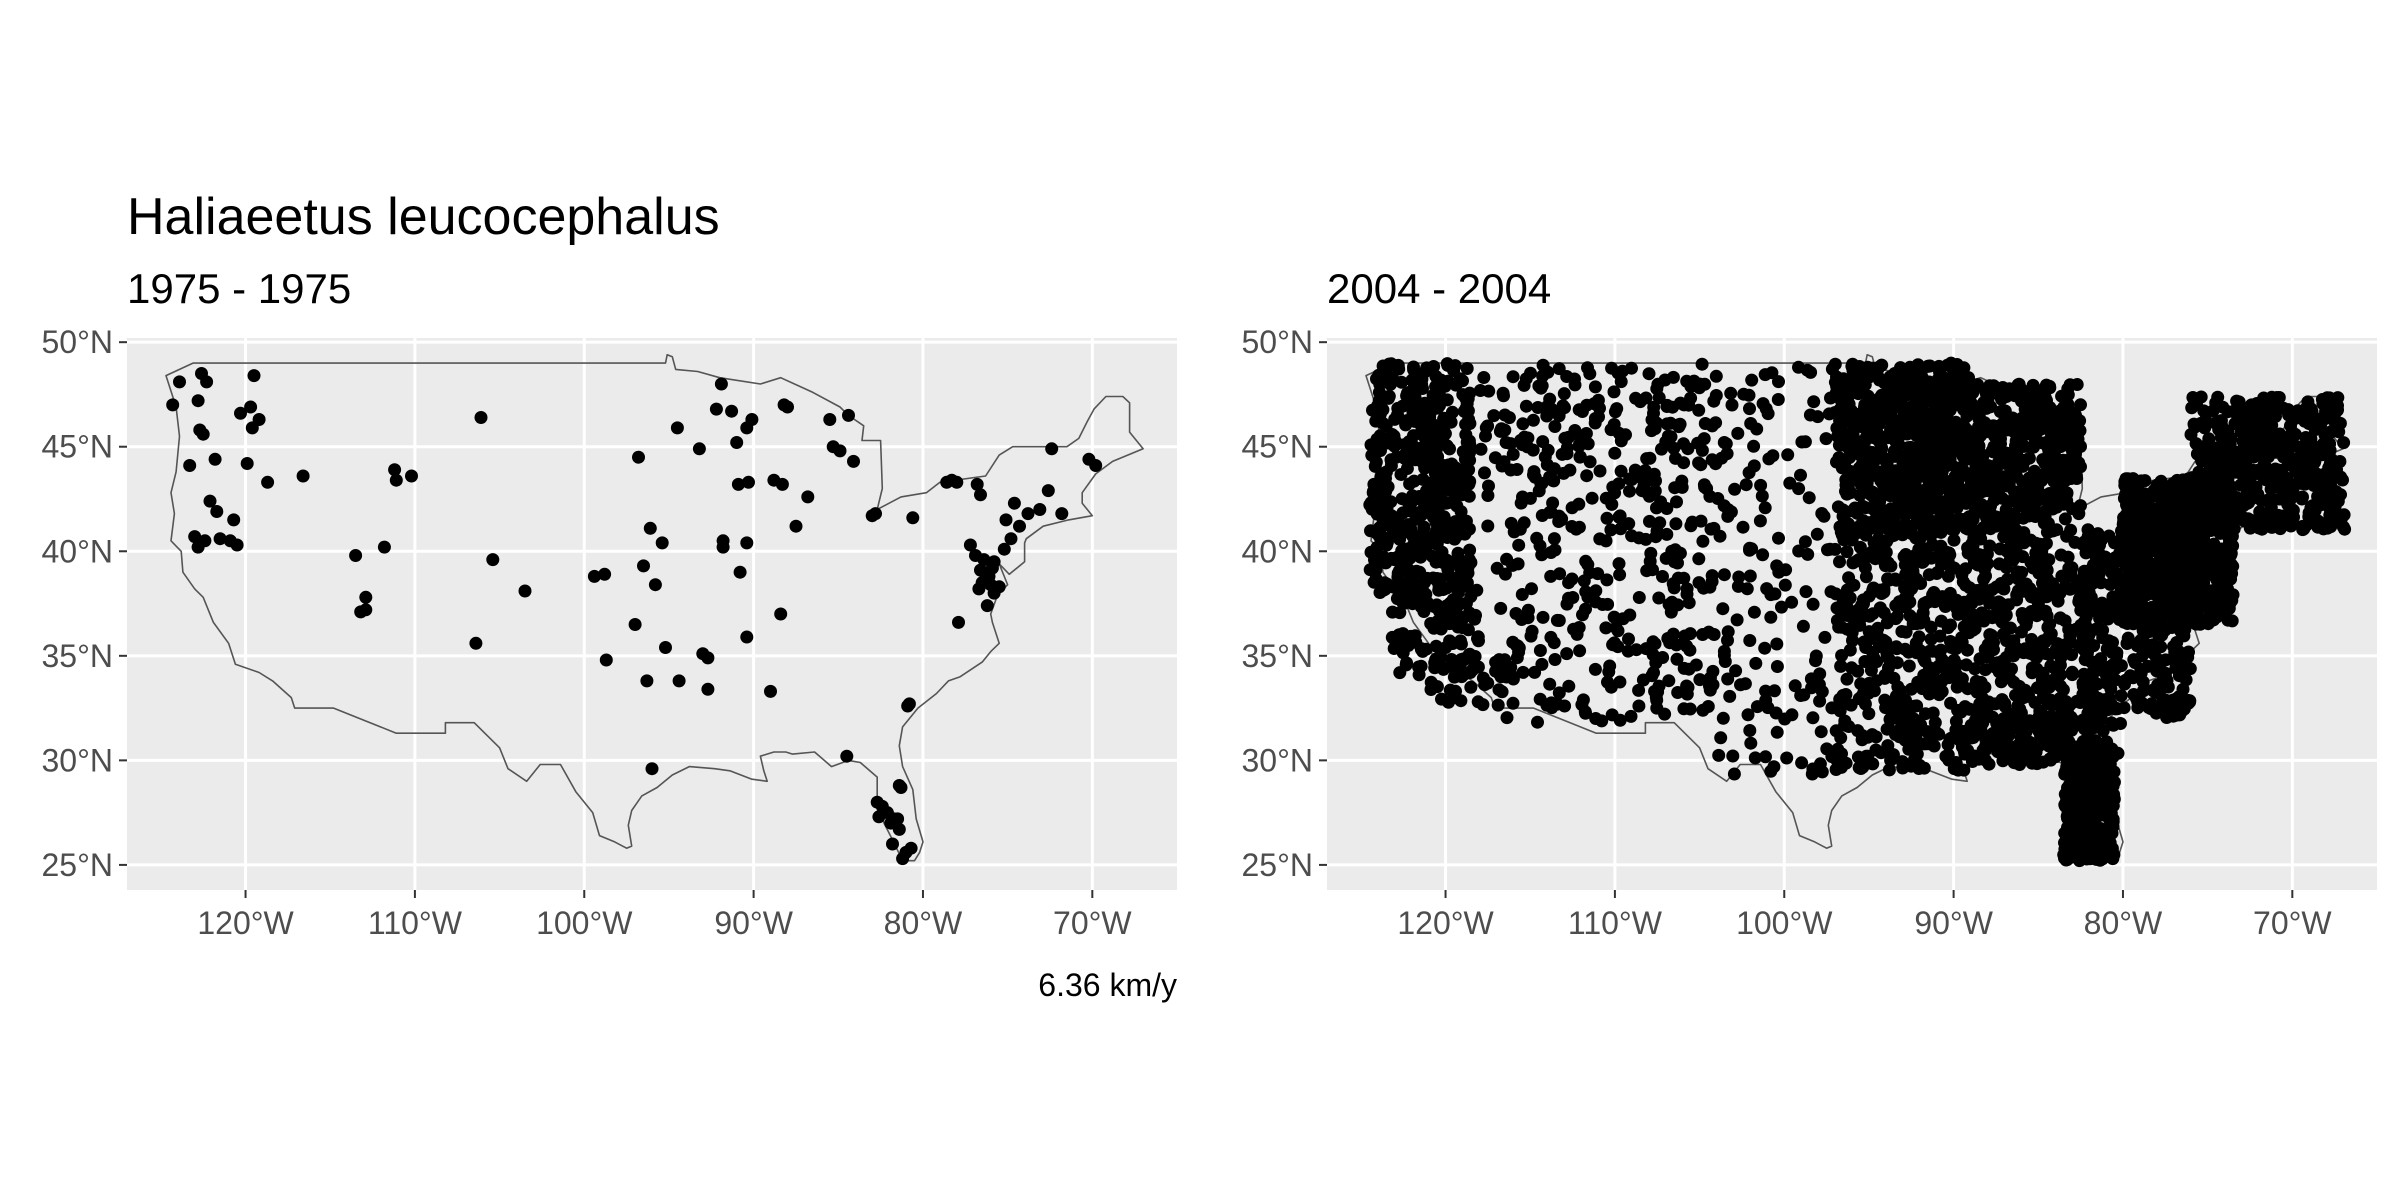 This screenshot has width=2400, height=1200. Describe the element at coordinates (423, 217) in the screenshot. I see `figure-title: Haliaeetus leucocephalus` at that location.